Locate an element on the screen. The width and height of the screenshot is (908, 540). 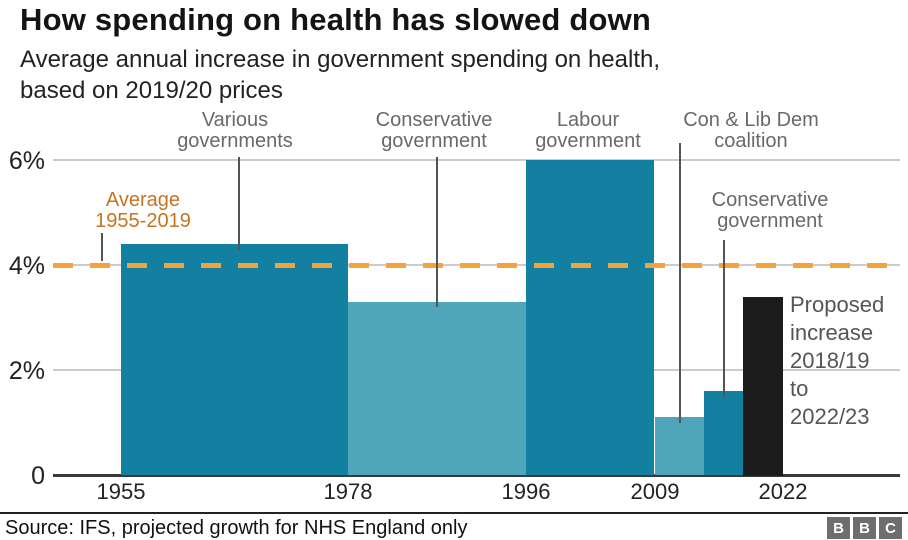
annotation-various-governments: Various governments is located at coordinates (235, 131).